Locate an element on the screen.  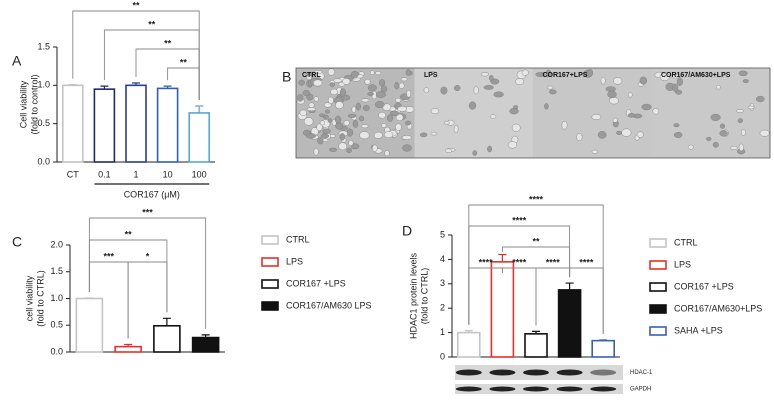
blot-label: HDAC-1 is located at coordinates (641, 373).